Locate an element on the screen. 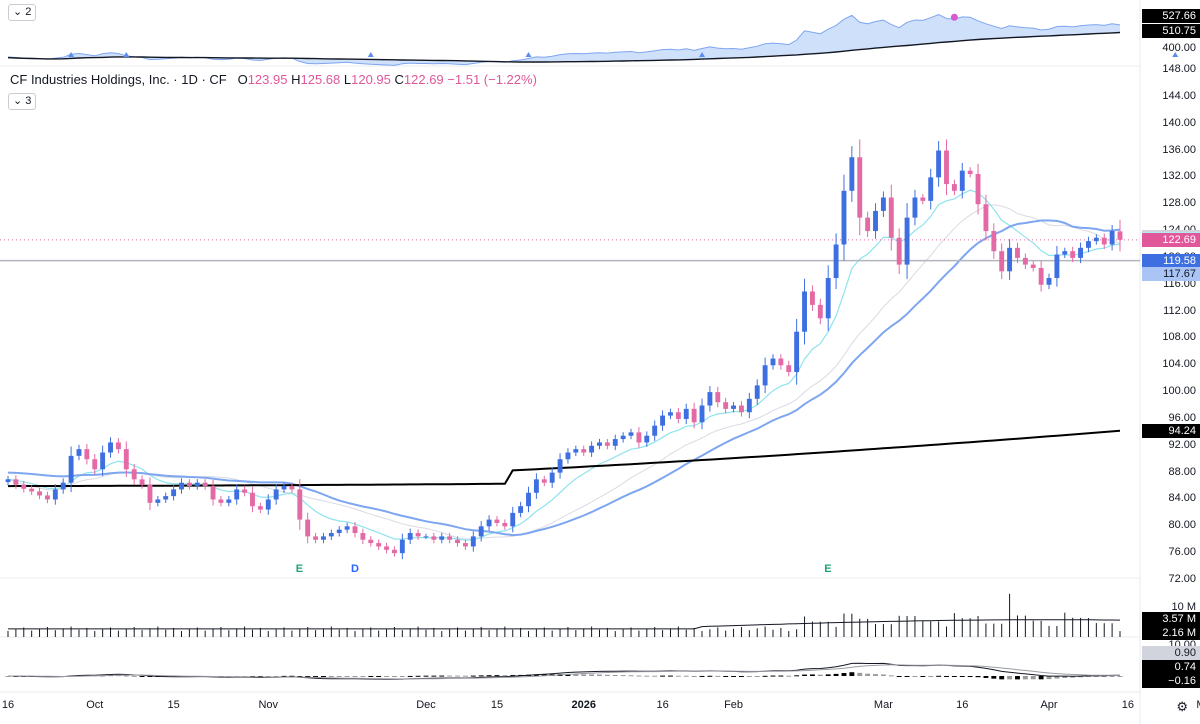 The height and width of the screenshot is (724, 1200). rs-axis-label: 400.00 is located at coordinates (1179, 48).